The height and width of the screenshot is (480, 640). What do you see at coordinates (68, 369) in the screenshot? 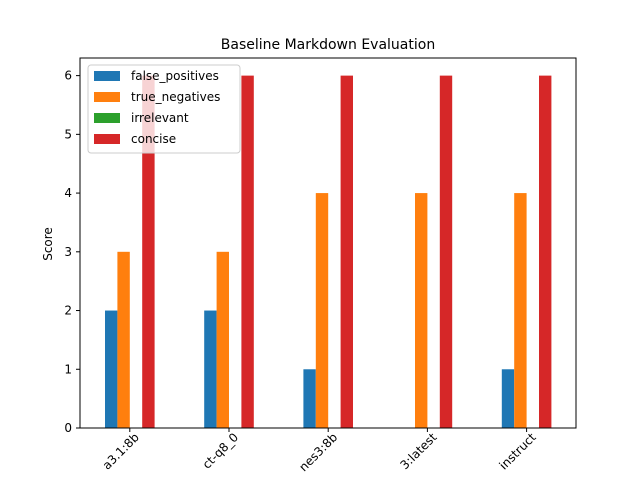
I see `y-tick-label: 1` at bounding box center [68, 369].